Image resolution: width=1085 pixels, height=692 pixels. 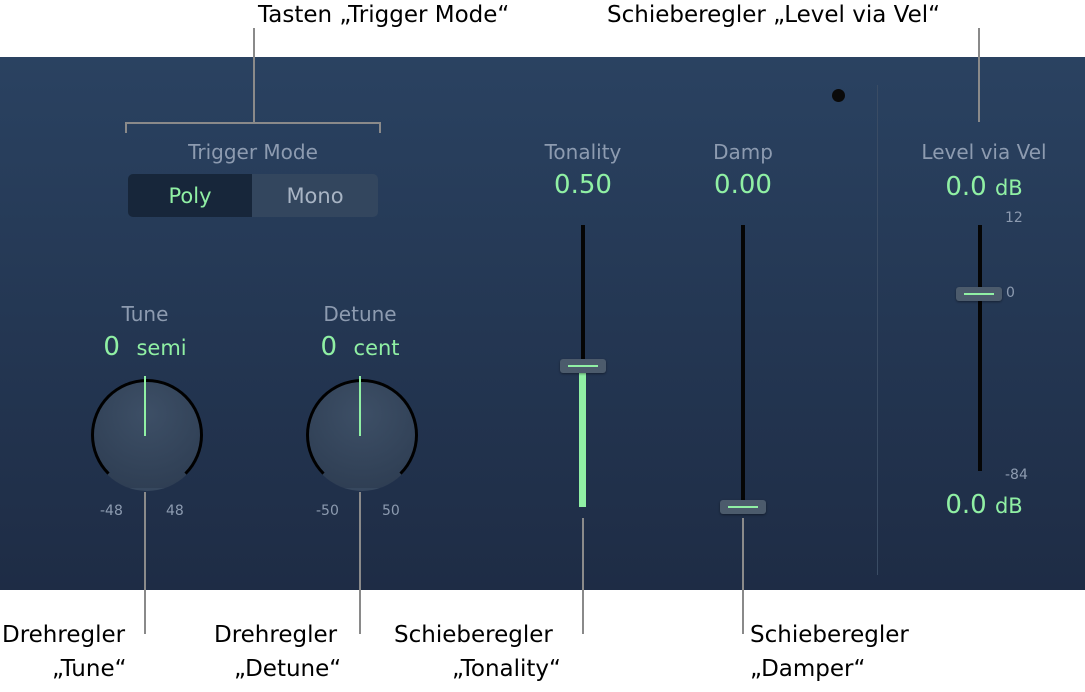 I want to click on tune-unit: semi, so click(x=161, y=348).